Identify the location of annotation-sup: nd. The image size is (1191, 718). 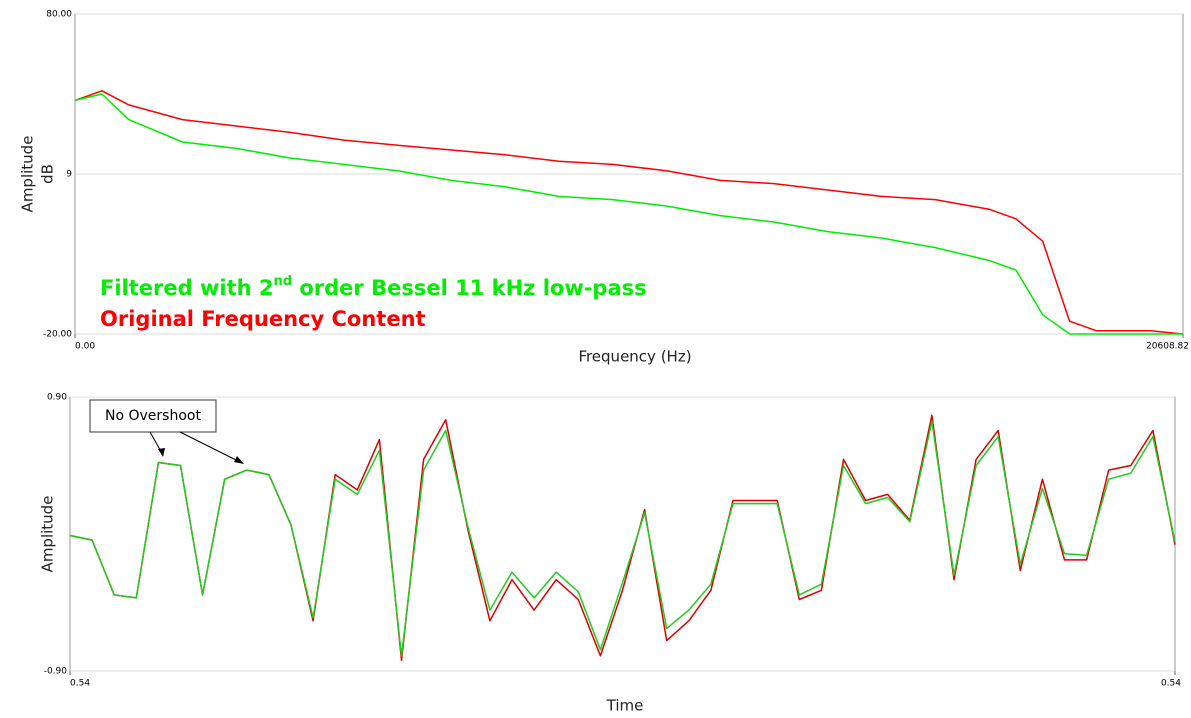
(282, 281).